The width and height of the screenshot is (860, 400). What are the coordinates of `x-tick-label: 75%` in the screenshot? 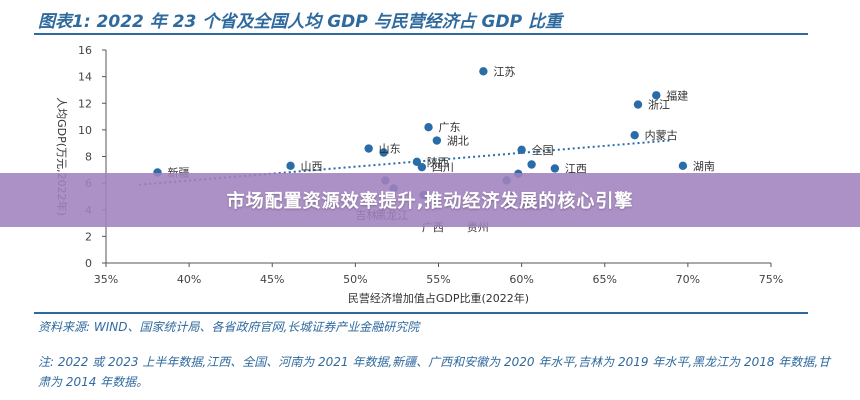 It's located at (771, 279).